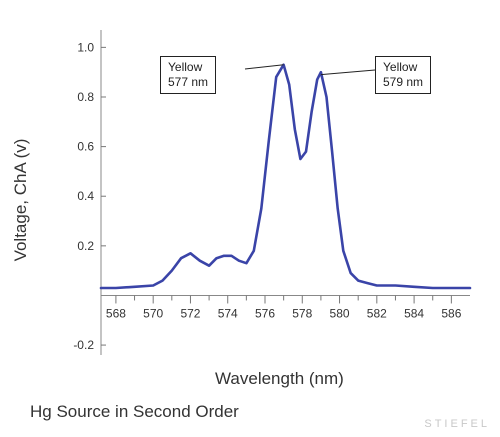 Image resolution: width=500 pixels, height=437 pixels. I want to click on annotation-577: Yellow 577 nm, so click(188, 75).